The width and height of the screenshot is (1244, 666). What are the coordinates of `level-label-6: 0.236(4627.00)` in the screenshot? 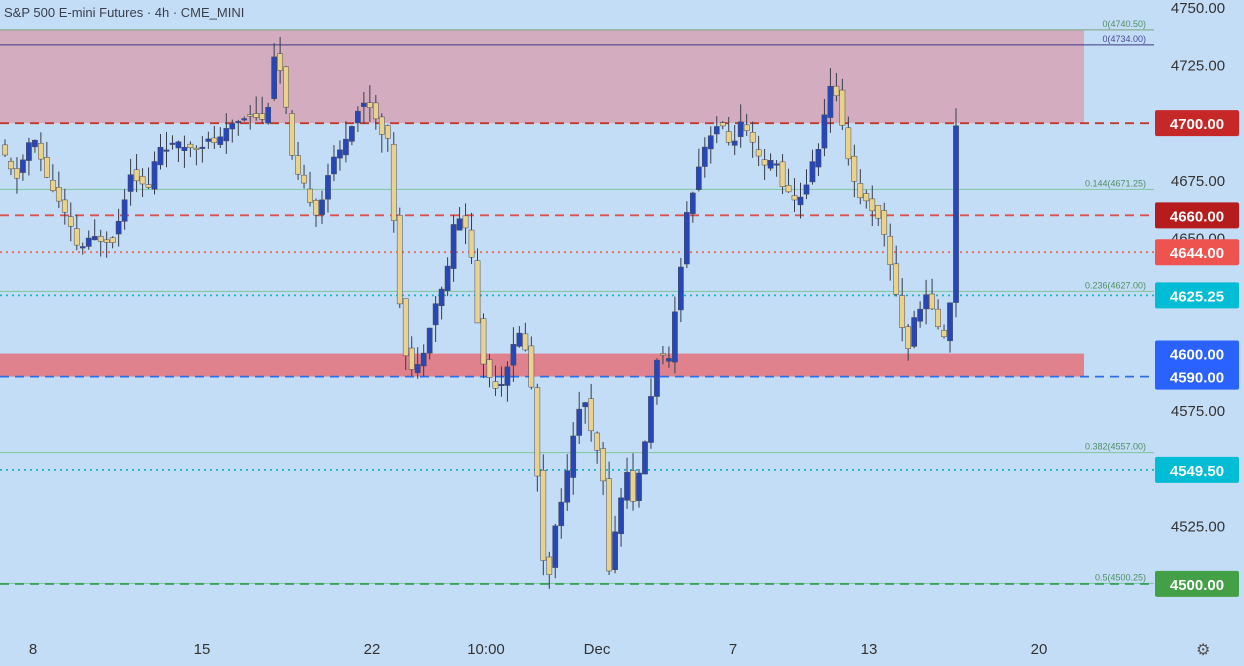 It's located at (1115, 285).